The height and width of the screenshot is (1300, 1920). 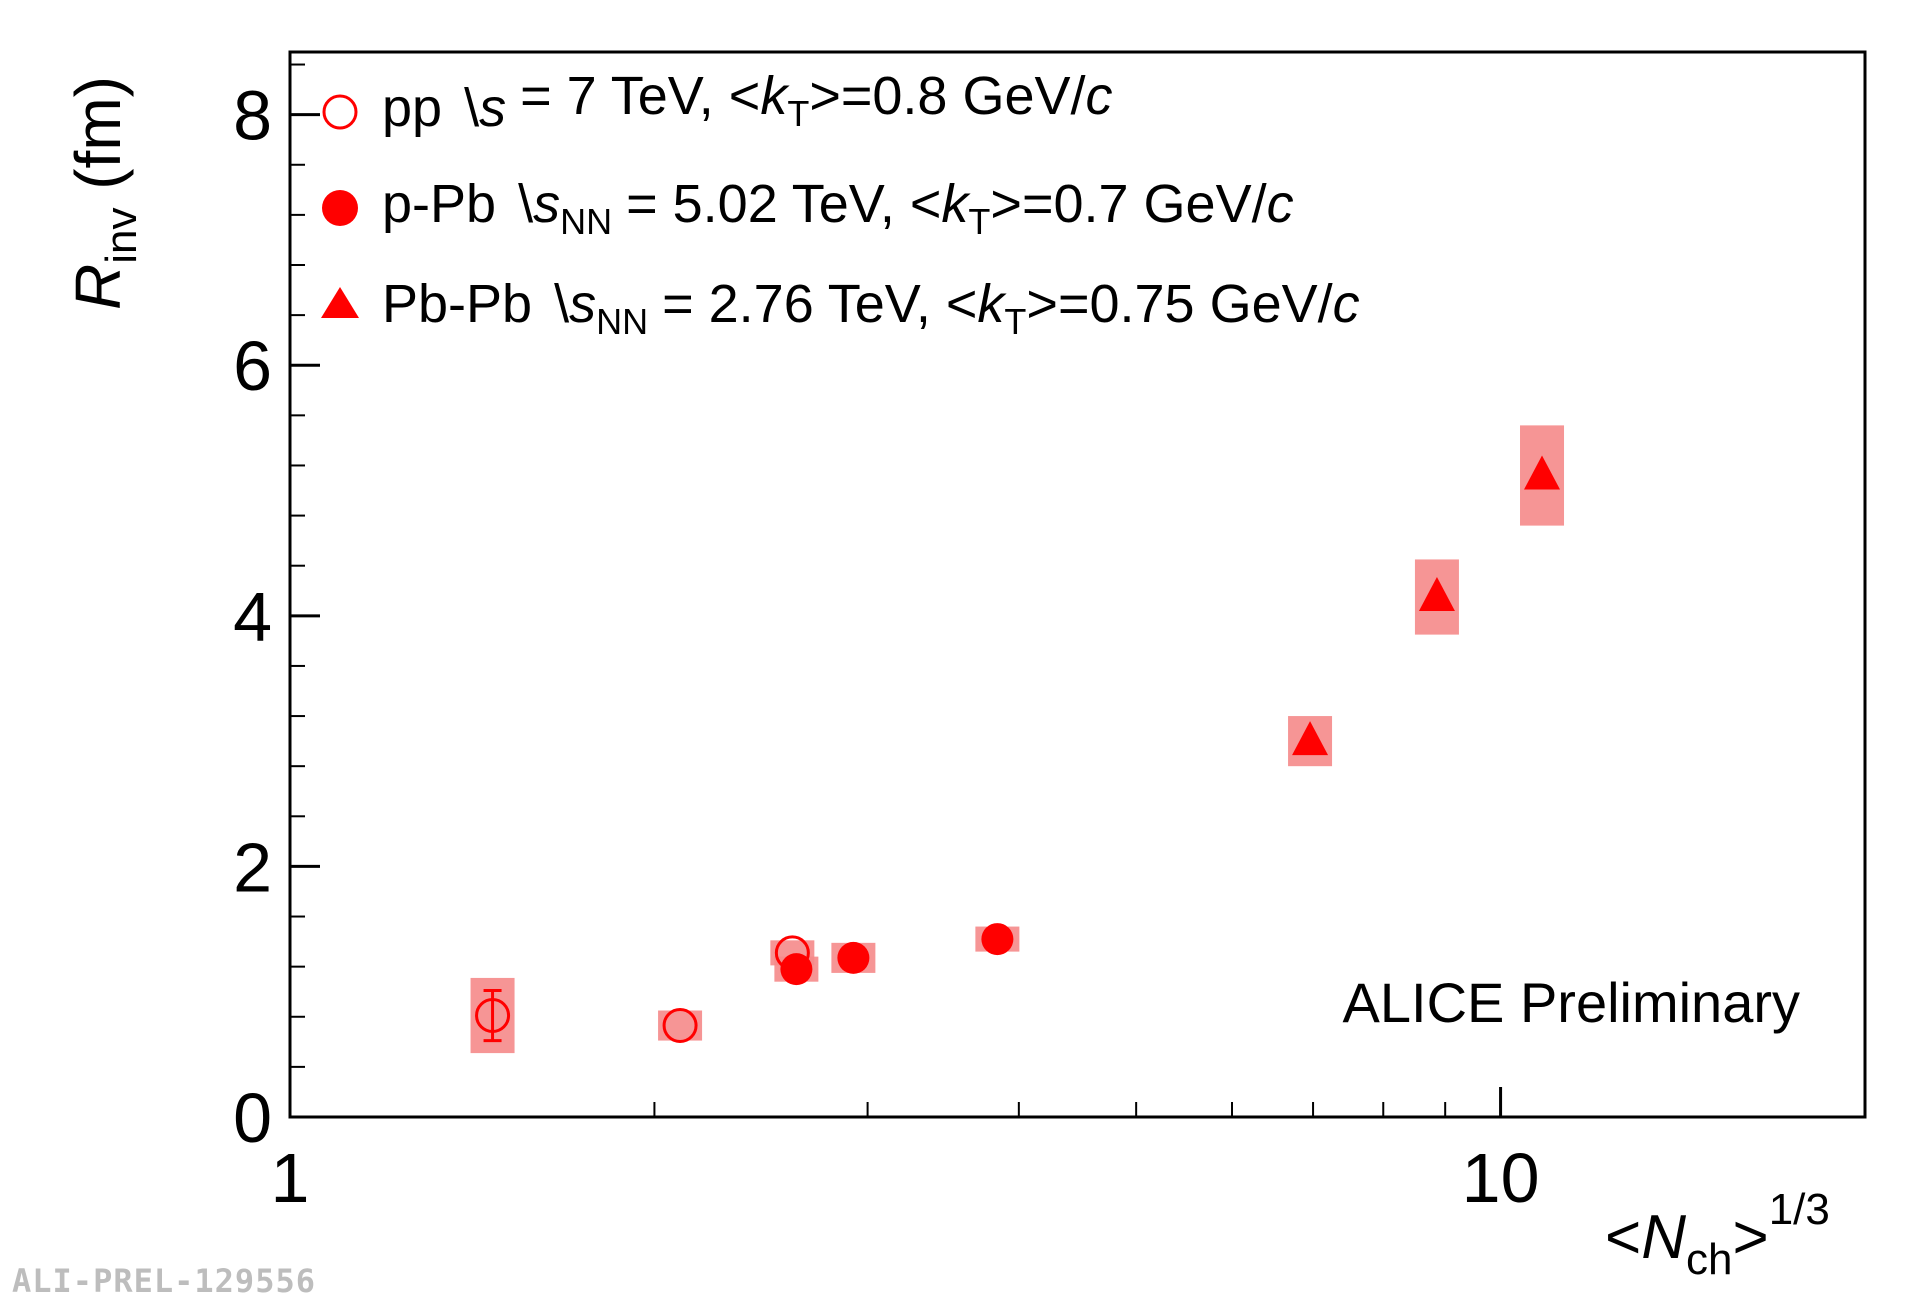 I want to click on legend-entry-pbpb: Pb-Pb \sNN = 2.76 TeV, <kT>=0.75 GeV/c, so click(x=871, y=308).